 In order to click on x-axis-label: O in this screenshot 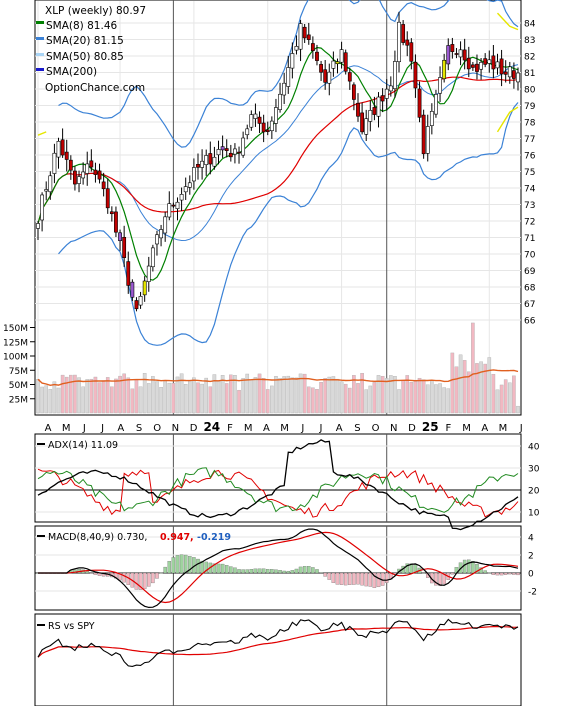, I will do `click(376, 428)`.